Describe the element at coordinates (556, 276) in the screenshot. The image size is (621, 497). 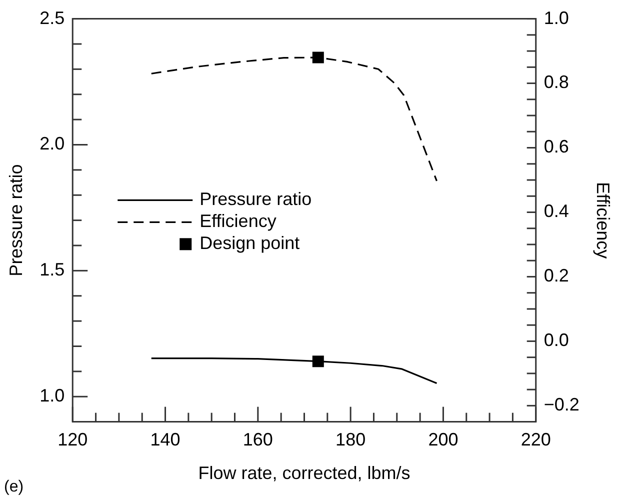
I see `y2-tick-label: 0.2` at that location.